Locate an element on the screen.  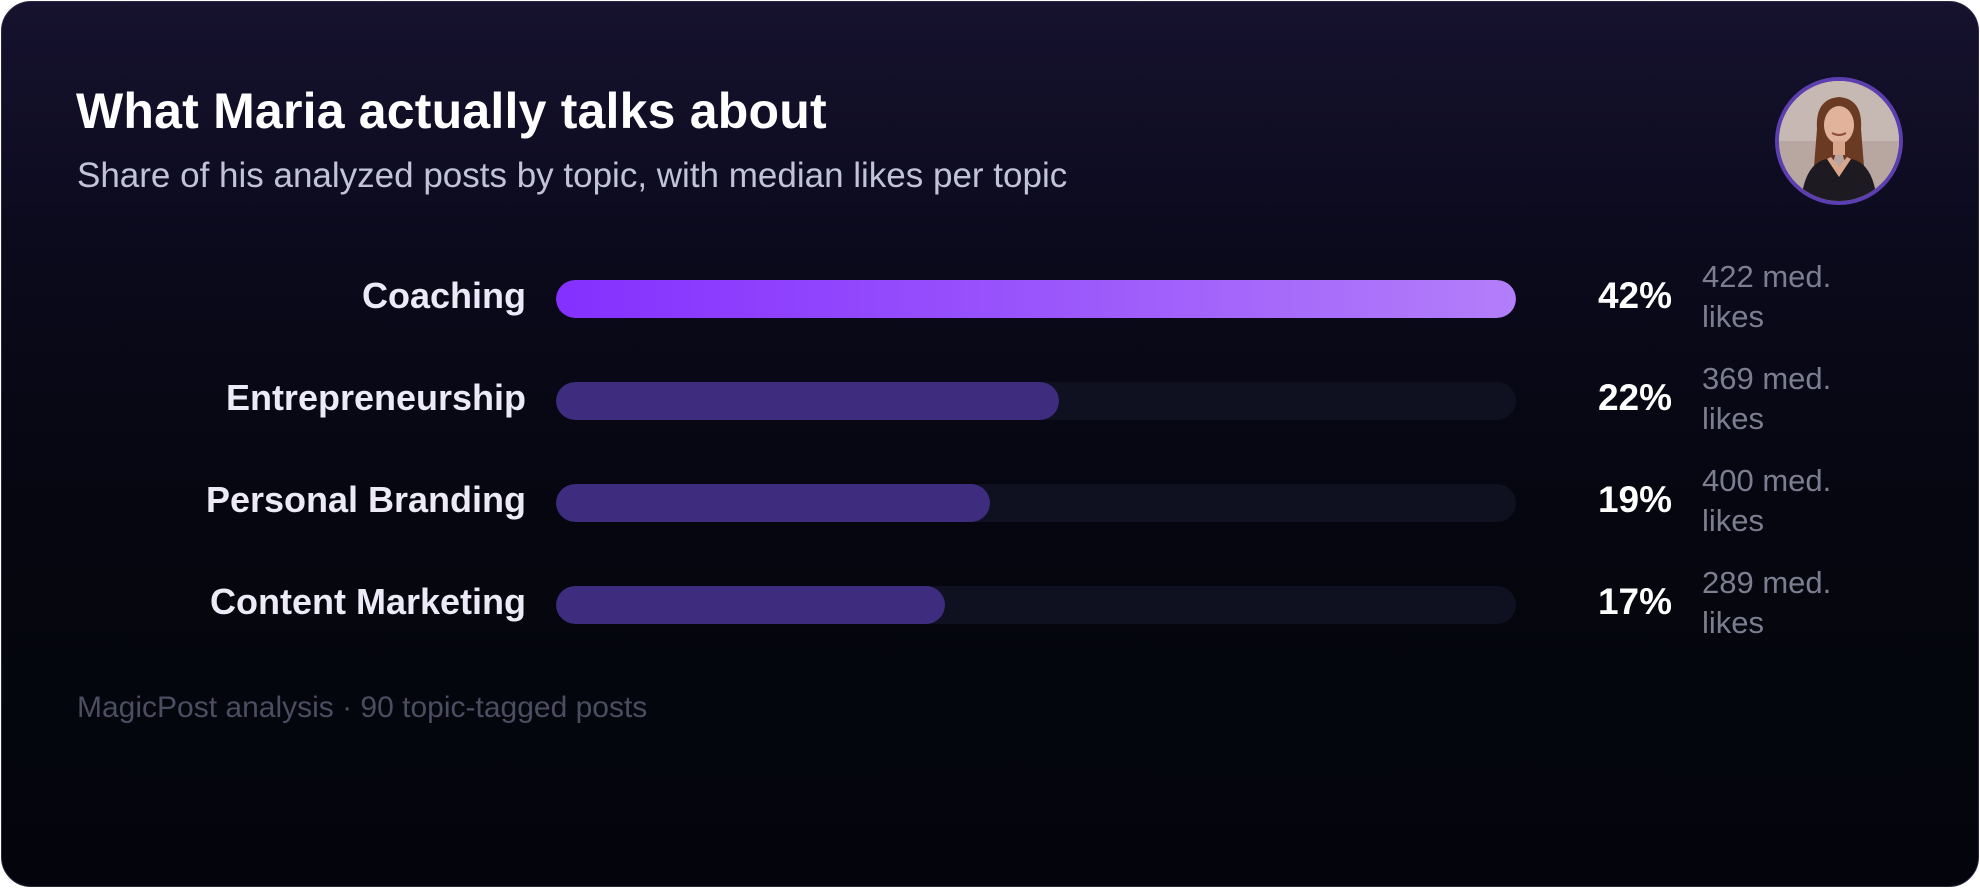
median-likes-label: 289 med. likes is located at coordinates (1767, 602).